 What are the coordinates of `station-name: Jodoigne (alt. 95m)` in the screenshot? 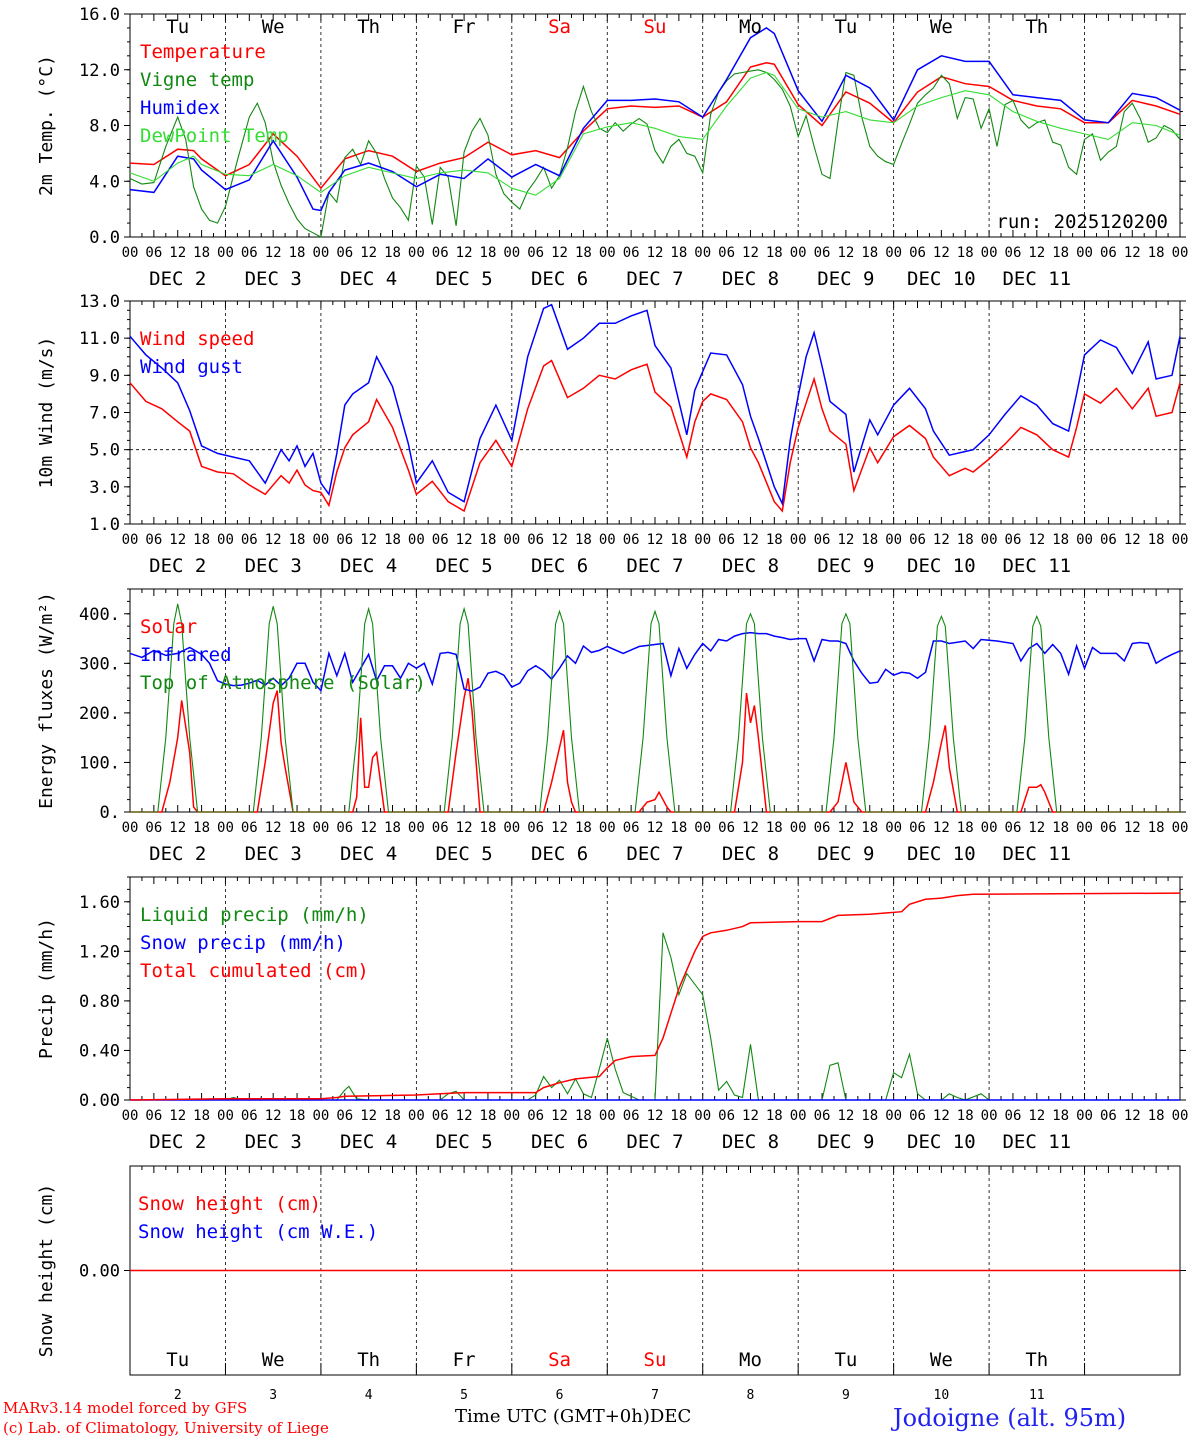 It's located at (1010, 1418).